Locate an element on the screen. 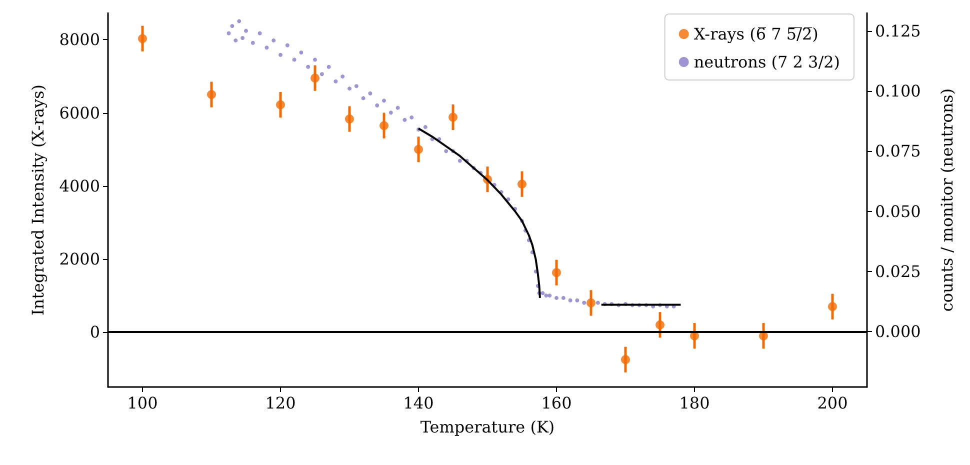 This screenshot has height=465, width=970. y-tick-label: 6000 is located at coordinates (79, 112).